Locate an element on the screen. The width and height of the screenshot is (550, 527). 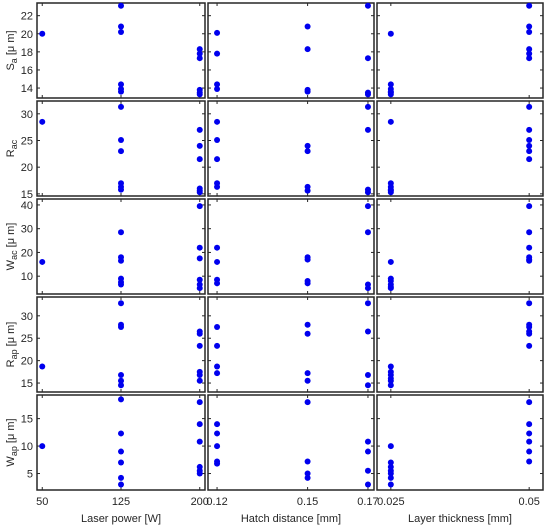
y-tick-label: 18 is located at coordinates (27, 53).